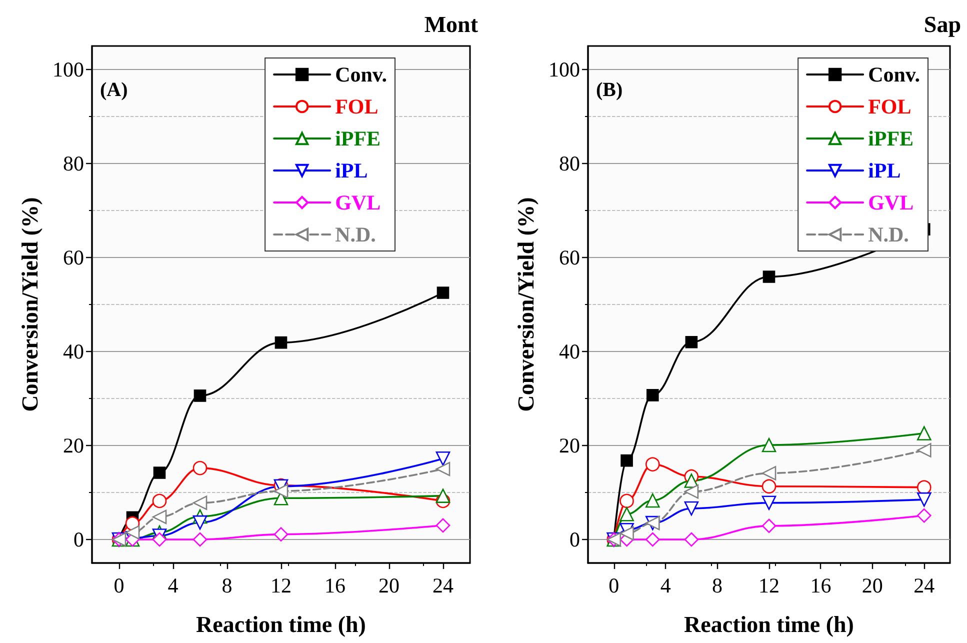  I want to click on annotation: (A), so click(114, 90).